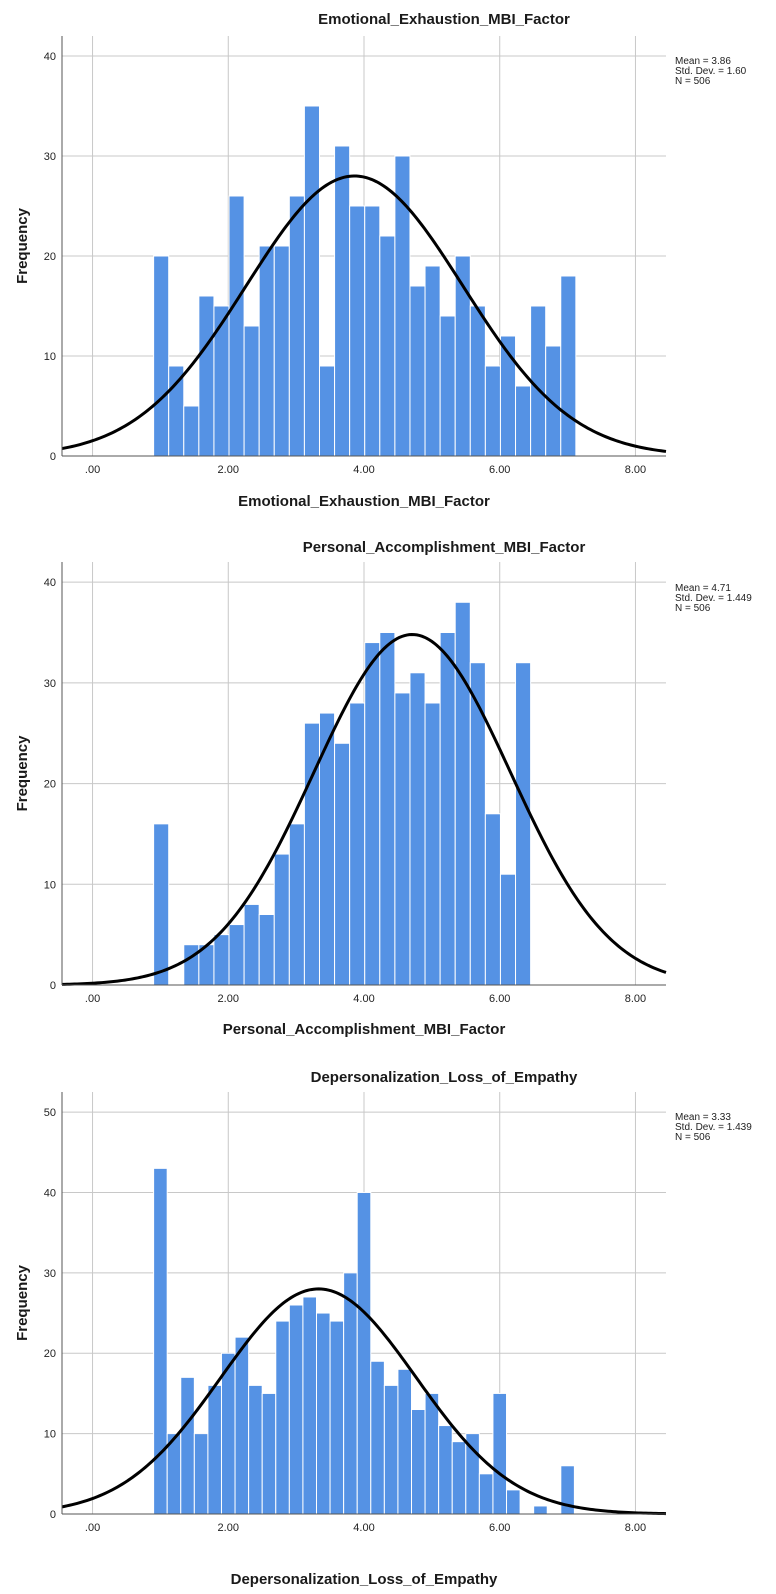 The height and width of the screenshot is (1594, 776). I want to click on chart-title: Emotional_Exhaustion_MBI_Factor, so click(444, 19).